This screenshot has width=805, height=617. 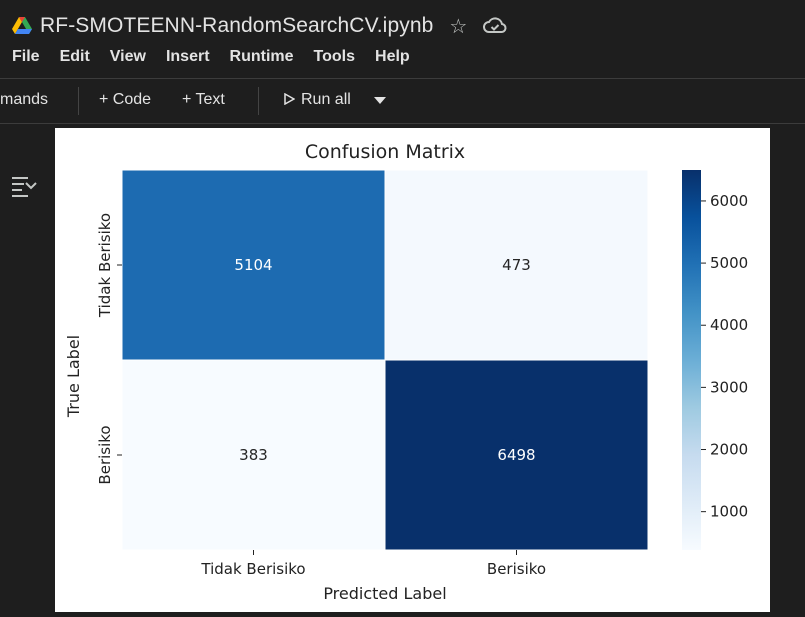 What do you see at coordinates (691, 360) in the screenshot?
I see `colorbar-scale` at bounding box center [691, 360].